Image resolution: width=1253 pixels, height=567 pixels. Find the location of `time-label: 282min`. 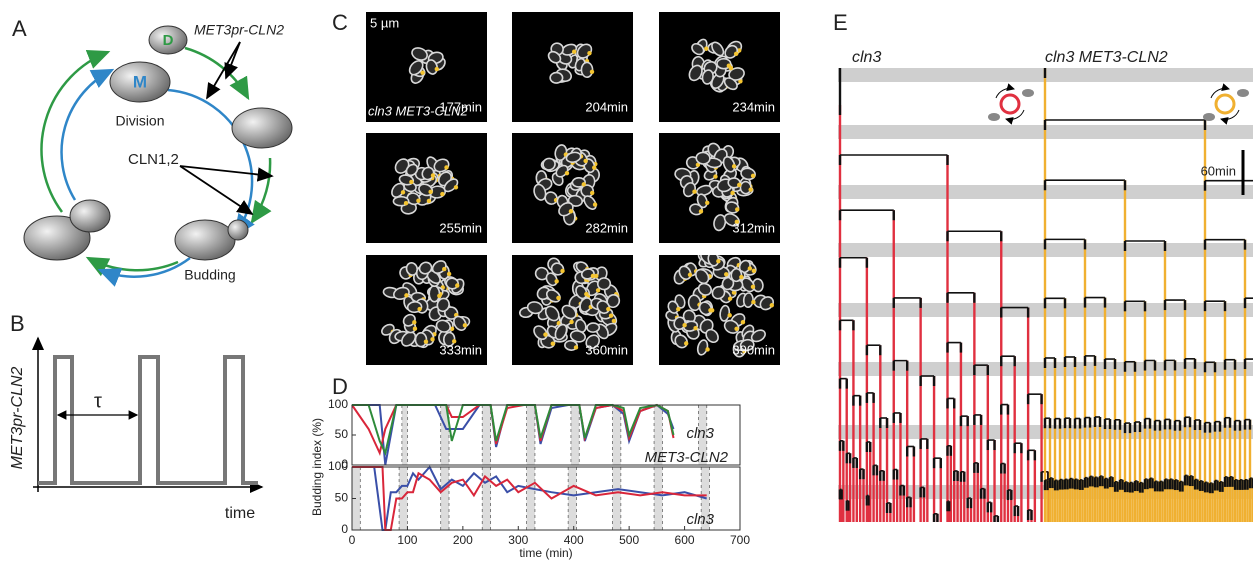

time-label: 282min is located at coordinates (606, 227).